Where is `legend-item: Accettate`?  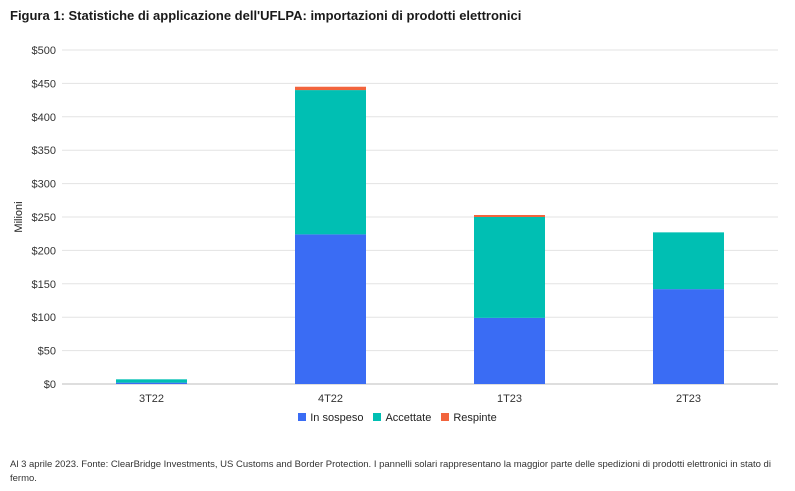 legend-item: Accettate is located at coordinates (402, 418).